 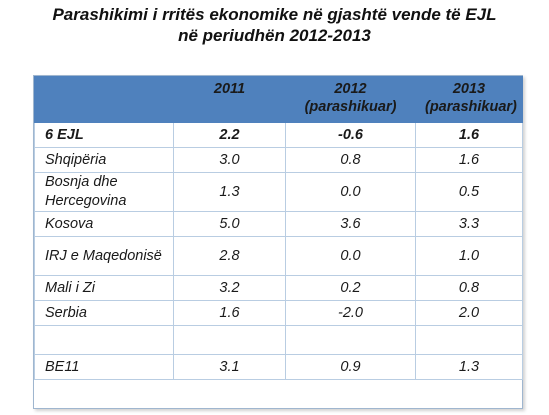 I want to click on table-row: Mali i Zi 3.2 0.2 0.8, so click(x=278, y=288).